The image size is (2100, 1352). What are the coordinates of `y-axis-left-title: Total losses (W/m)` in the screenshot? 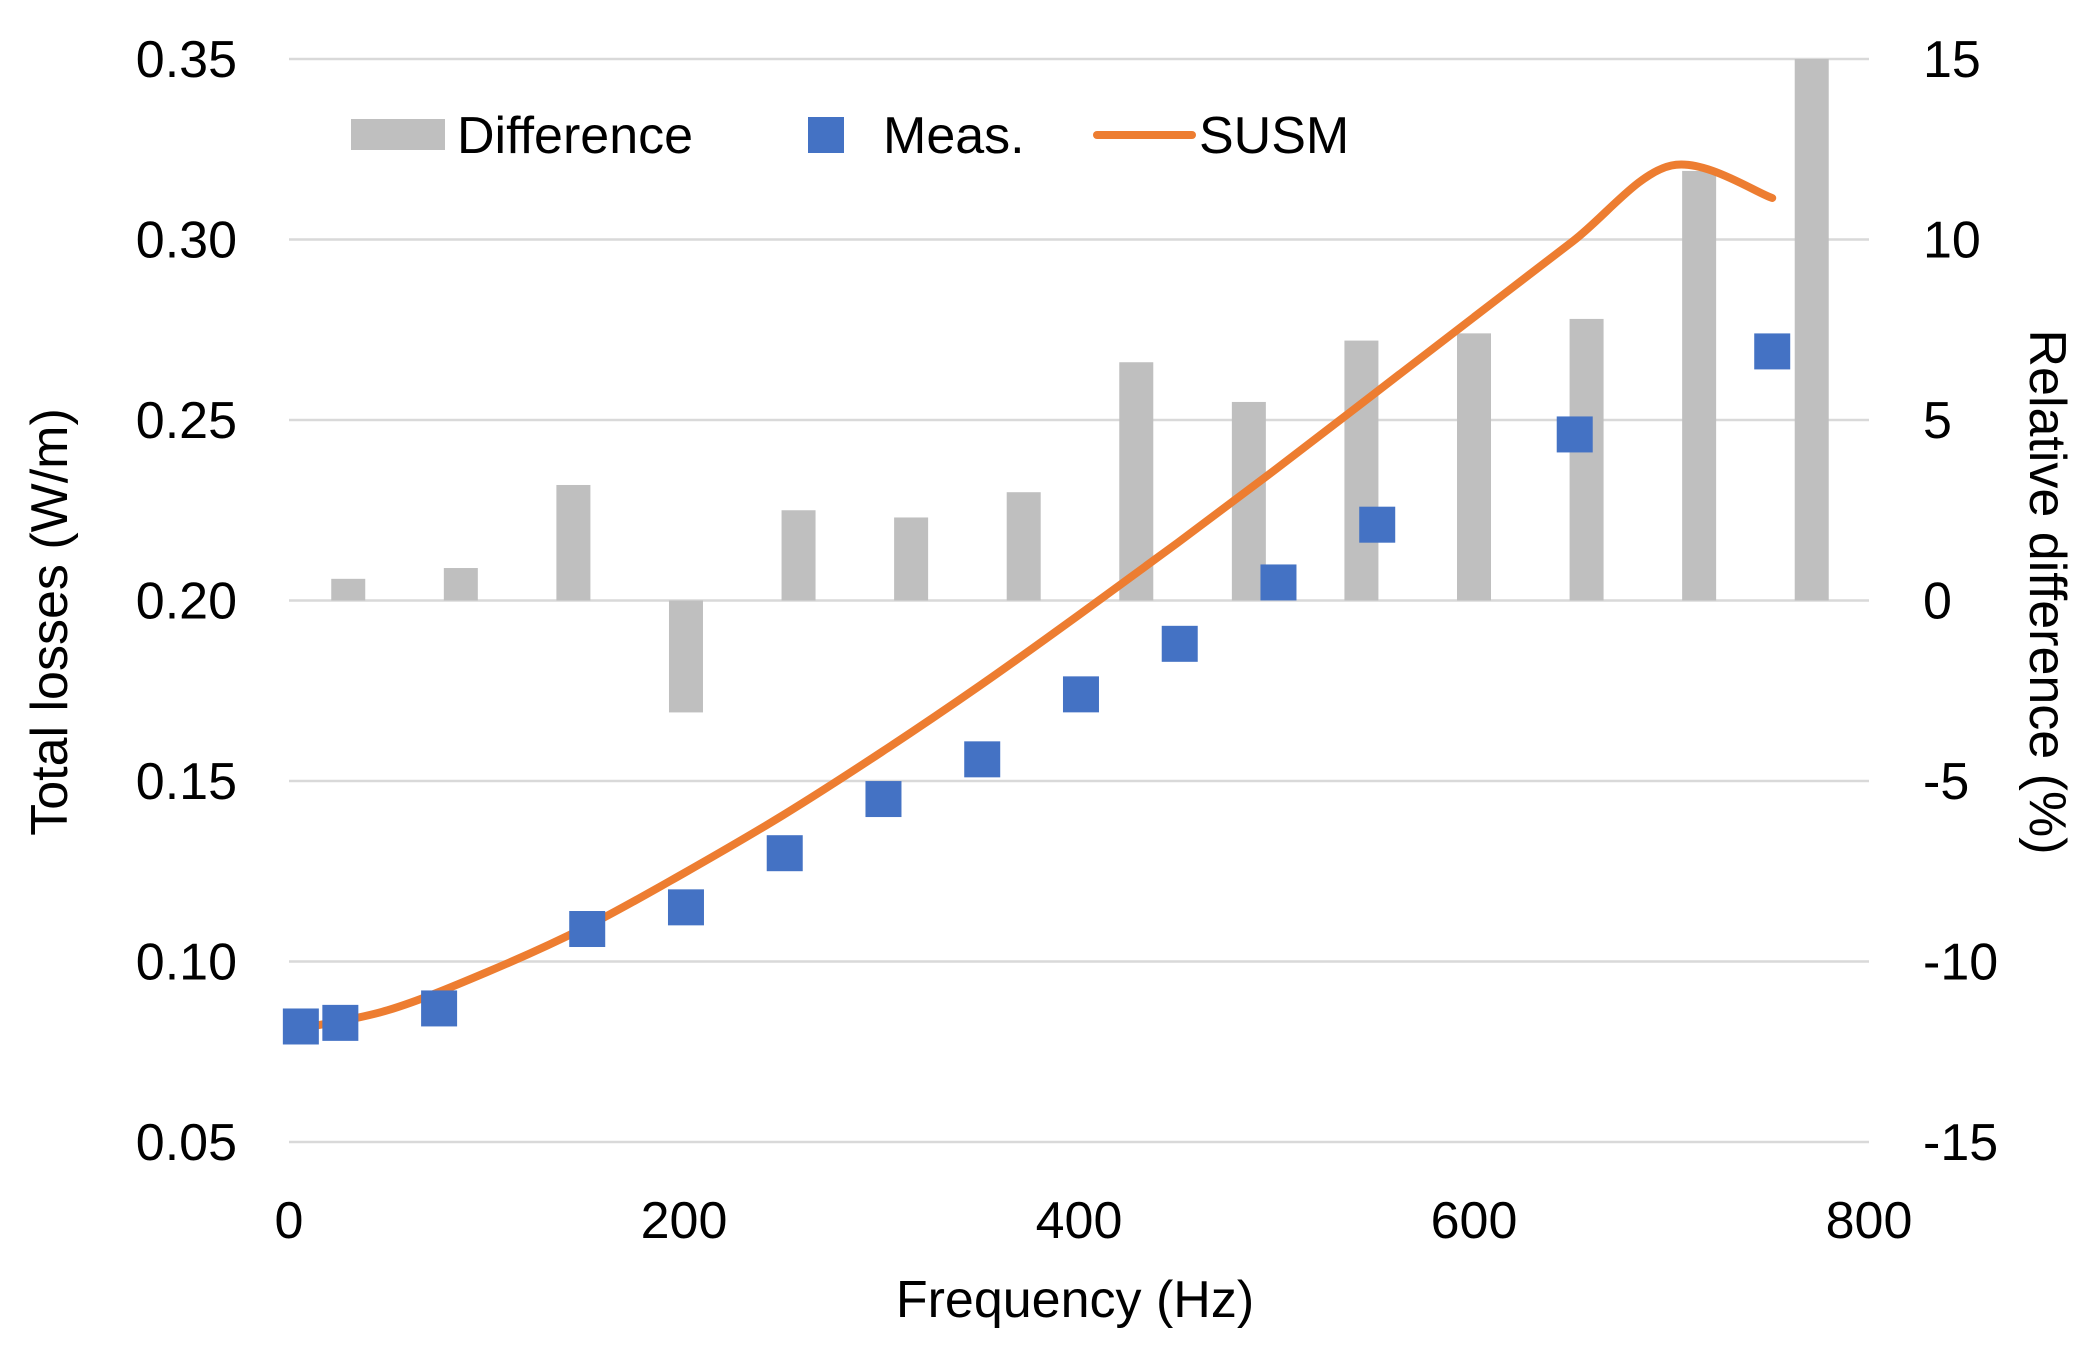 It's located at (50, 622).